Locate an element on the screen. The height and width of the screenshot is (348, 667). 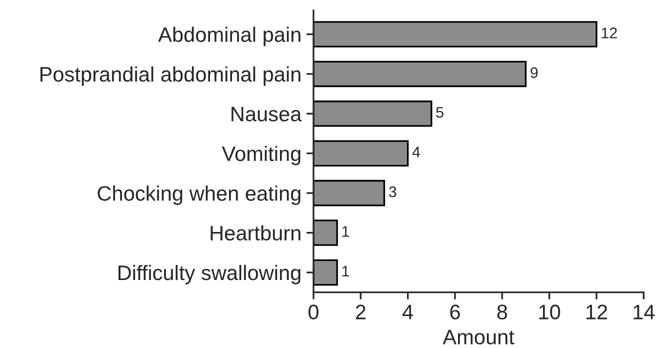
x-tick-label: 6 is located at coordinates (455, 312).